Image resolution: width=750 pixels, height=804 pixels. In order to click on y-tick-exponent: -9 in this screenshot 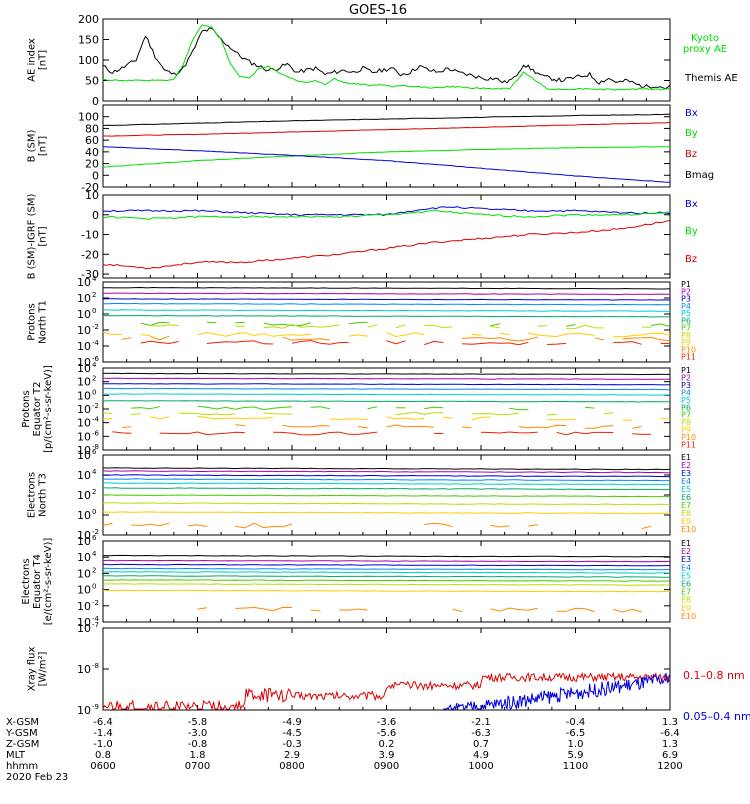, I will do `click(95, 707)`.